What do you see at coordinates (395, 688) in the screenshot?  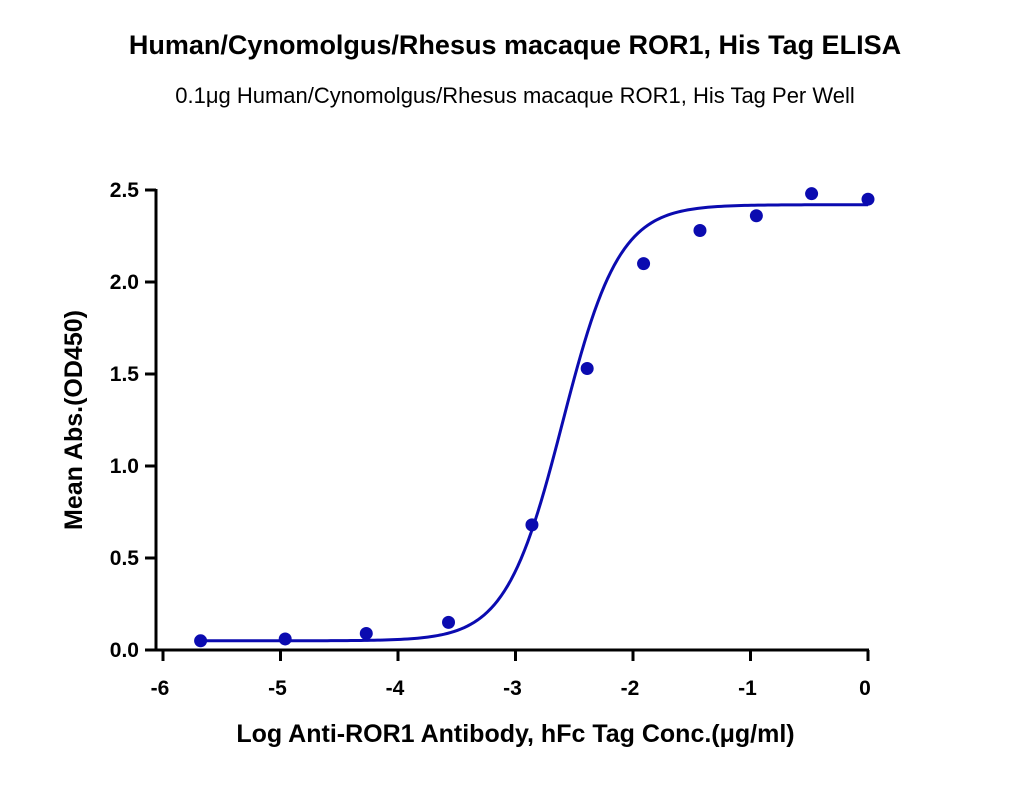 I see `x-tick-label: -4` at bounding box center [395, 688].